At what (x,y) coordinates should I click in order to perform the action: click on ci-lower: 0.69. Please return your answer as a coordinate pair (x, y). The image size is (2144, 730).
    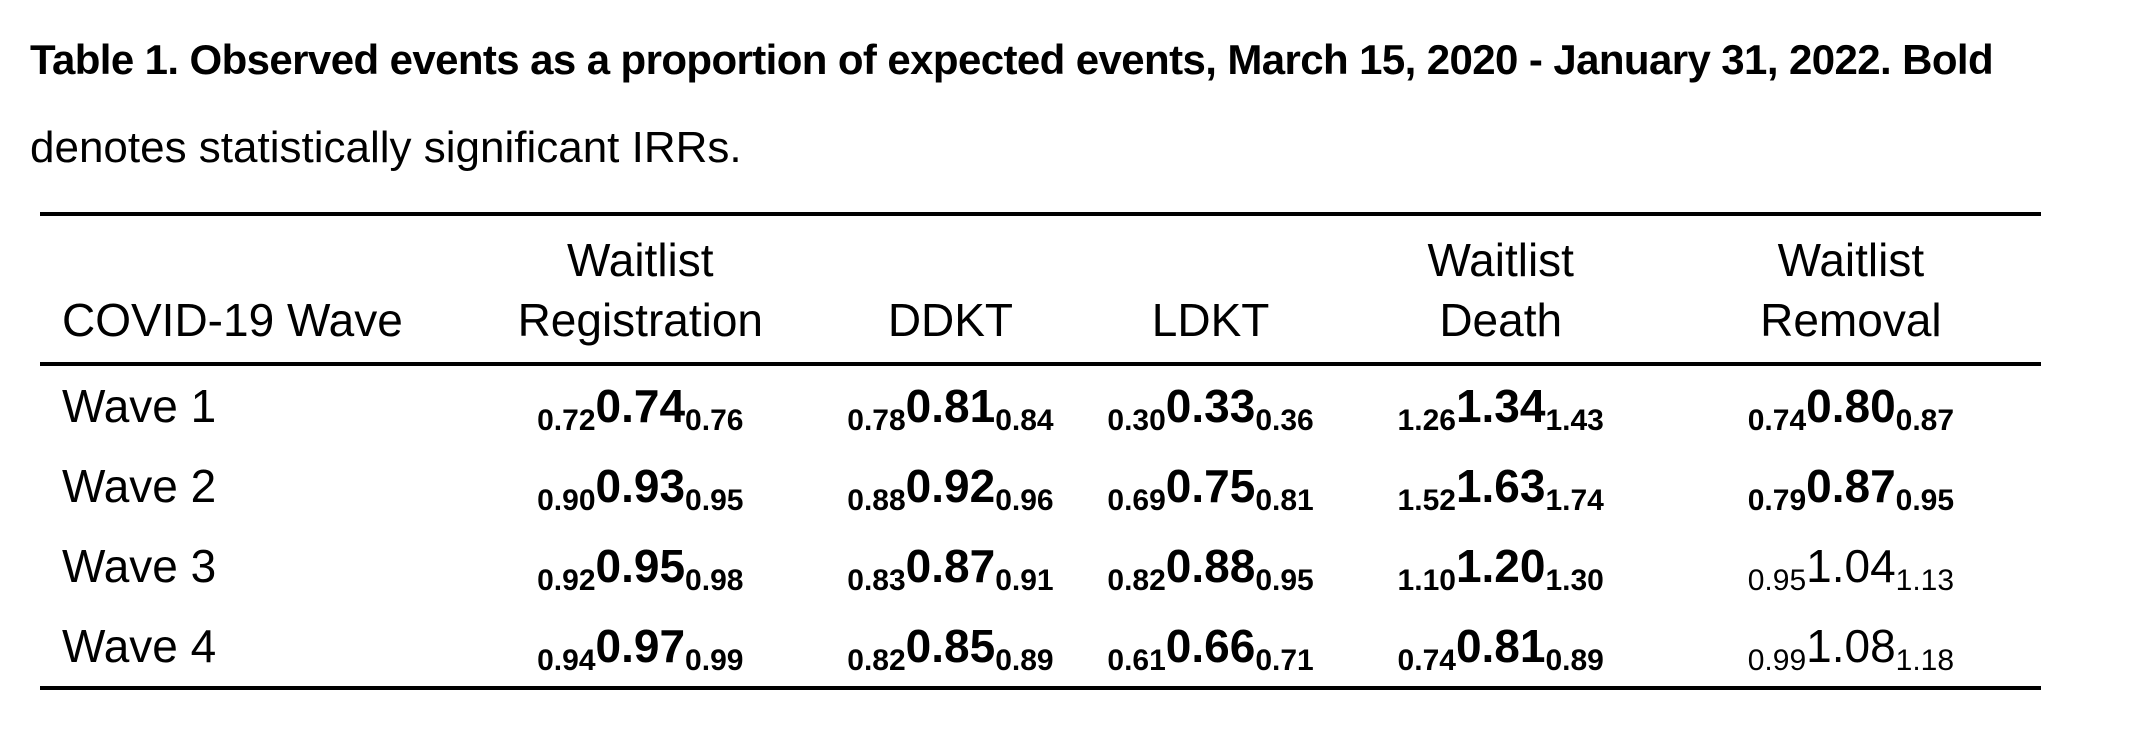
    Looking at the image, I should click on (1136, 500).